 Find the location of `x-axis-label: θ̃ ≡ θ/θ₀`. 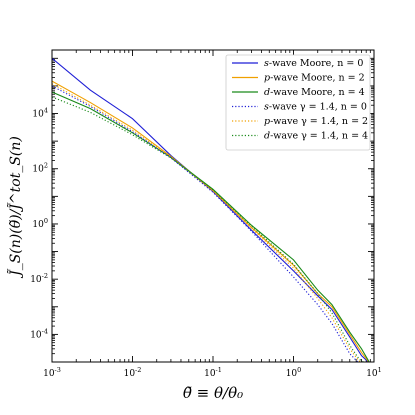

x-axis-label: θ̃ ≡ θ/θ₀ is located at coordinates (213, 393).